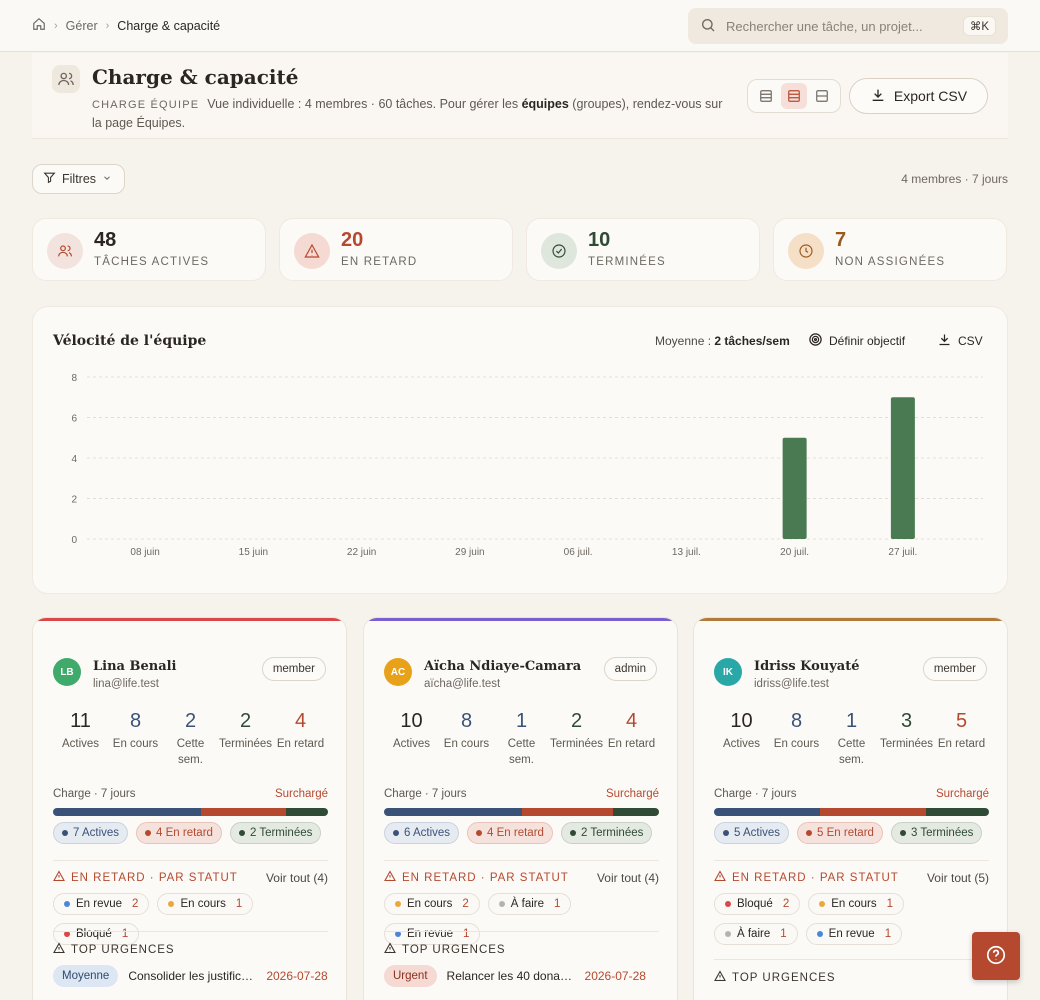 The width and height of the screenshot is (1040, 1000). What do you see at coordinates (195, 77) in the screenshot?
I see `page-title: Charge & capacité` at bounding box center [195, 77].